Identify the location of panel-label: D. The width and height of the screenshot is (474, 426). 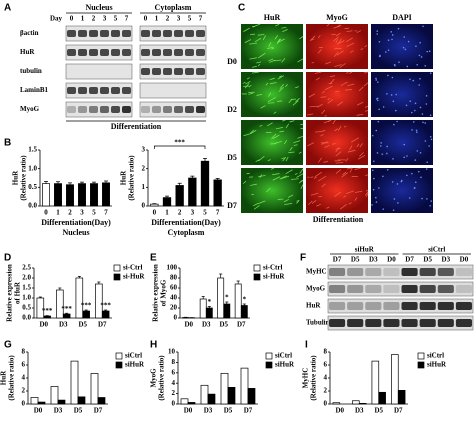
(7, 258).